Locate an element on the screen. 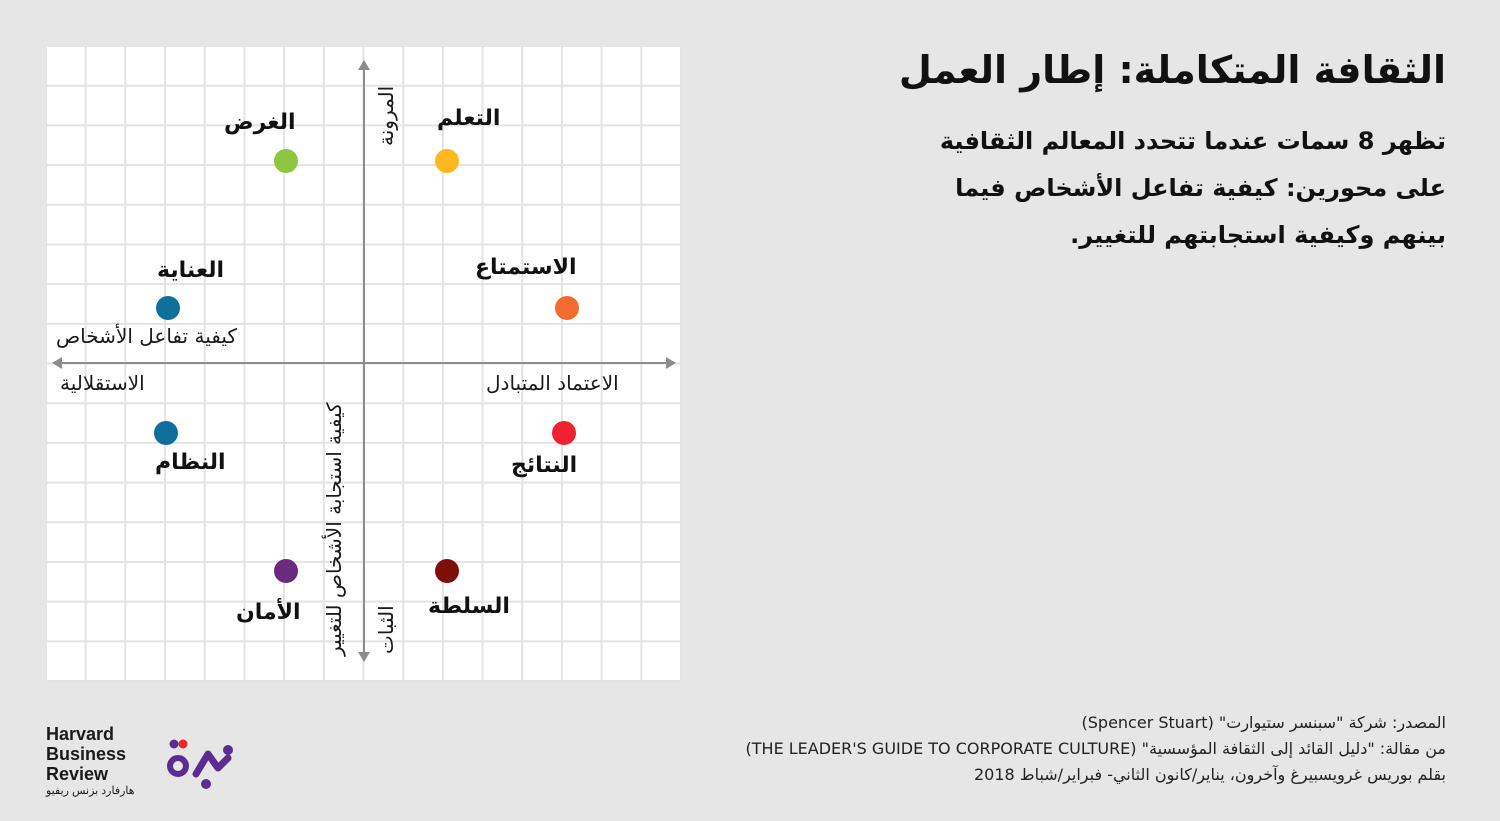 The height and width of the screenshot is (821, 1500). page-title: الثقافة المتكاملة: إطار العمل is located at coordinates (1172, 70).